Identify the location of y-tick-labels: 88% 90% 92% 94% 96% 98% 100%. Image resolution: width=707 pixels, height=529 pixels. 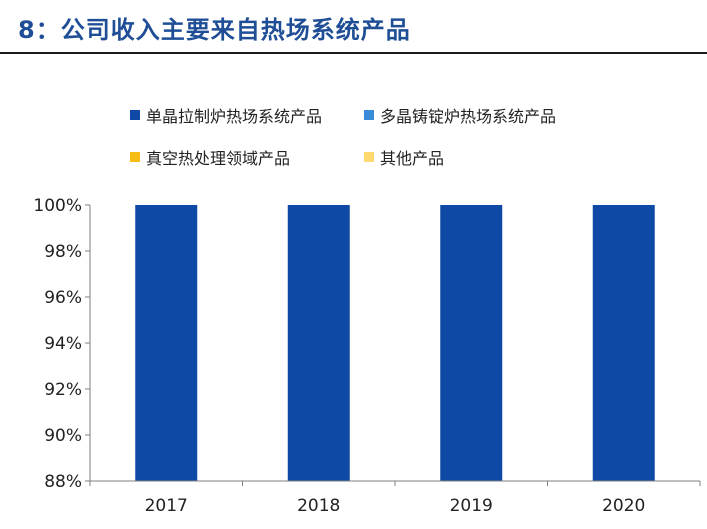
(61, 344).